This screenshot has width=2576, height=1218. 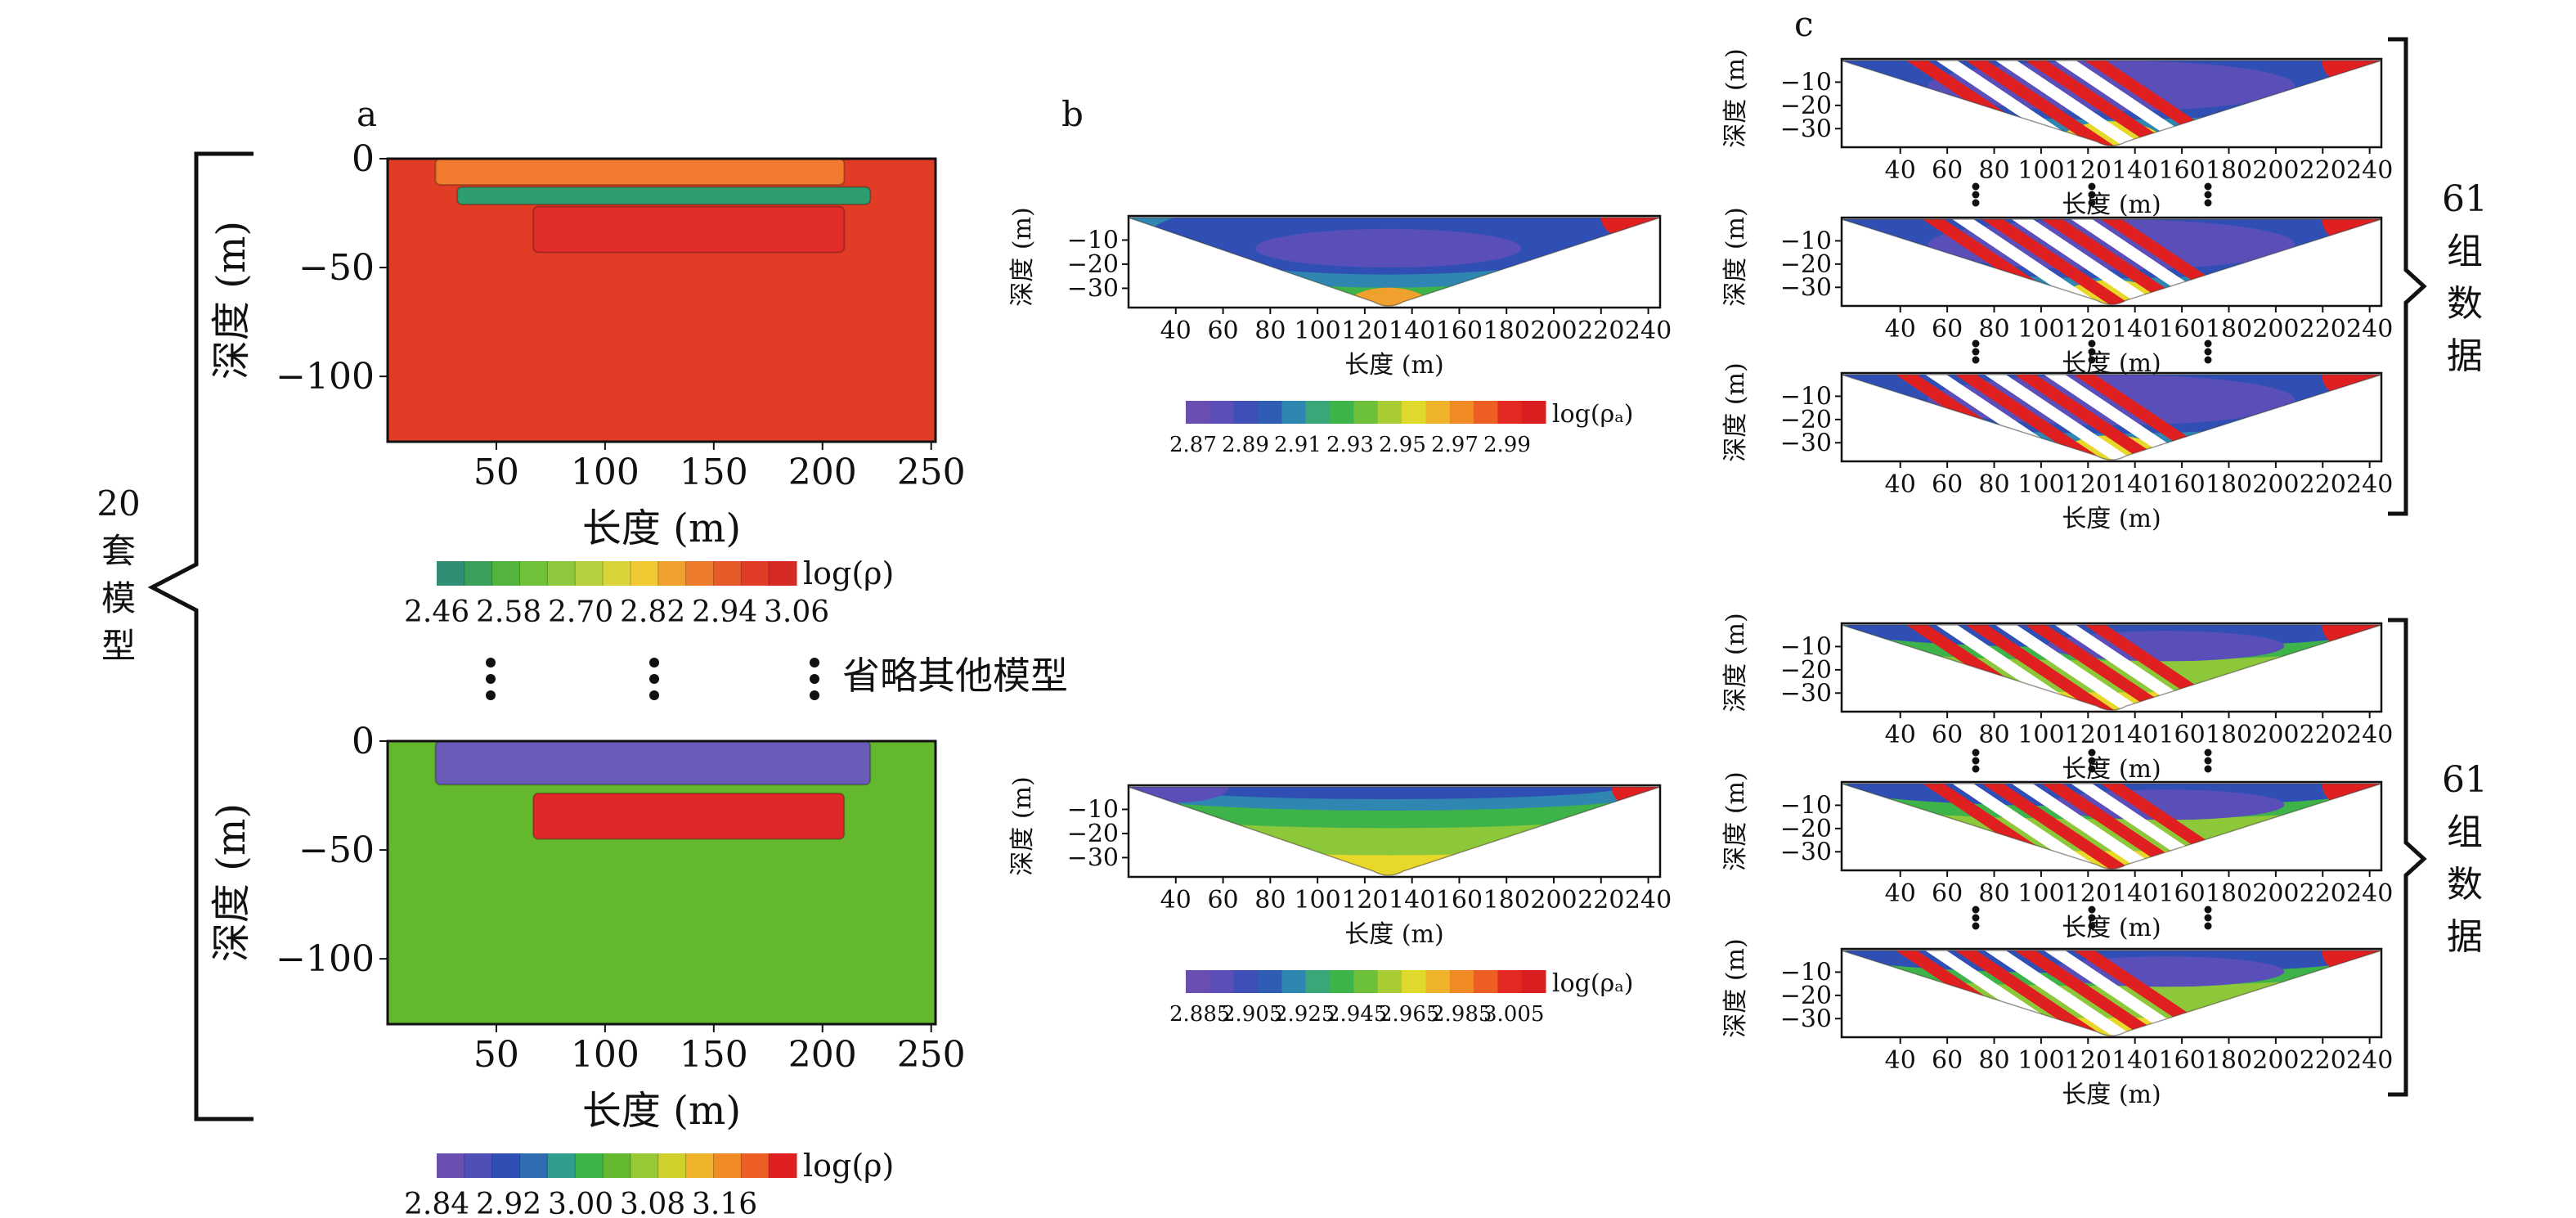 I want to click on x-tick-label: 100, so click(x=605, y=472).